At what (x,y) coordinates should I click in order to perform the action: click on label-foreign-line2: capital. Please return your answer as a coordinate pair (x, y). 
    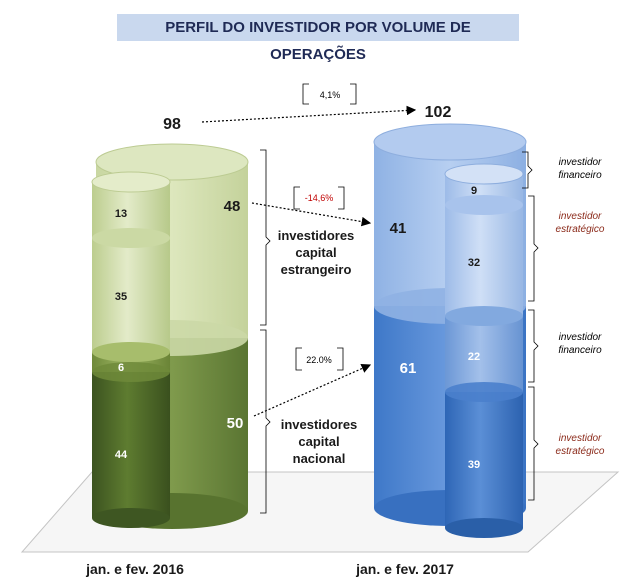
    Looking at the image, I should click on (315, 252).